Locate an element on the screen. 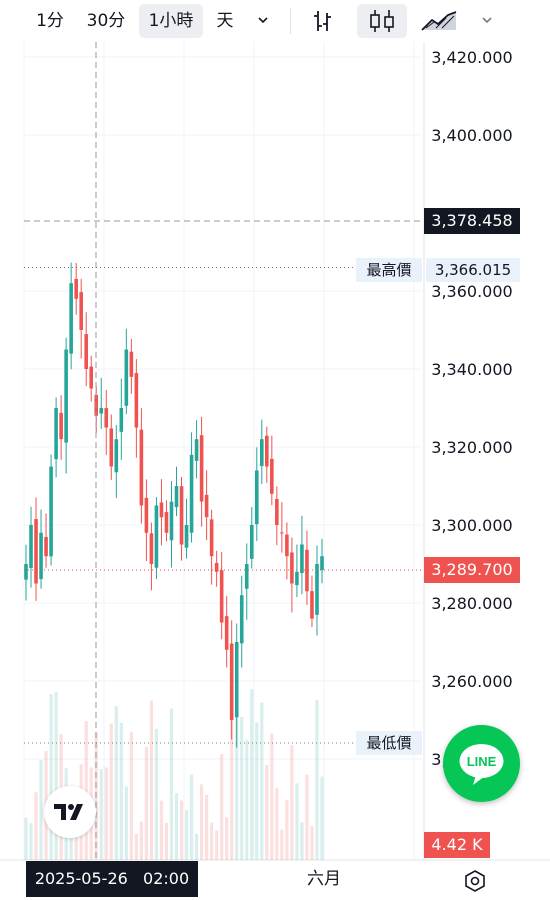  candlestick-icon is located at coordinates (382, 21).